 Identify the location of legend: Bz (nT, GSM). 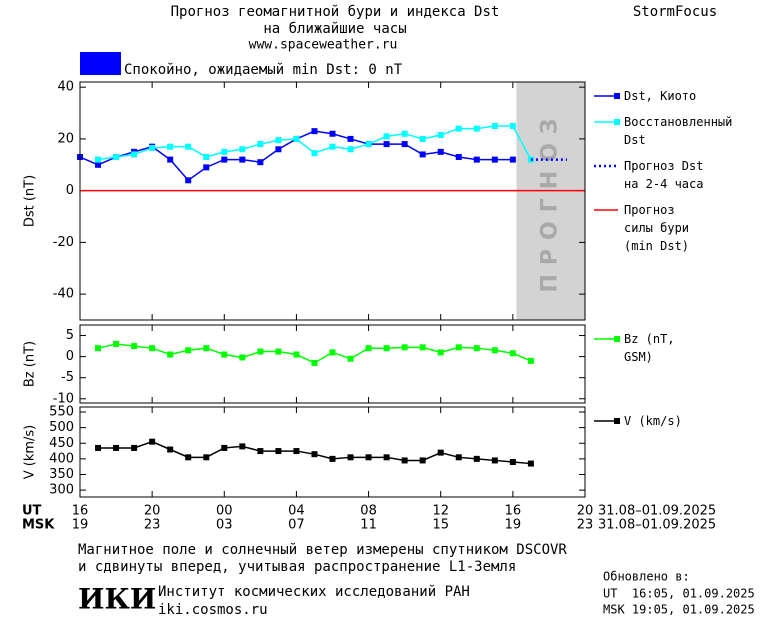
(649, 348).